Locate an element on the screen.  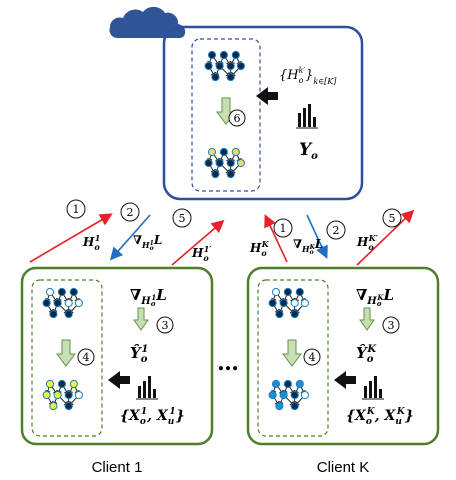
arrow-c1-up is located at coordinates (71, 238).